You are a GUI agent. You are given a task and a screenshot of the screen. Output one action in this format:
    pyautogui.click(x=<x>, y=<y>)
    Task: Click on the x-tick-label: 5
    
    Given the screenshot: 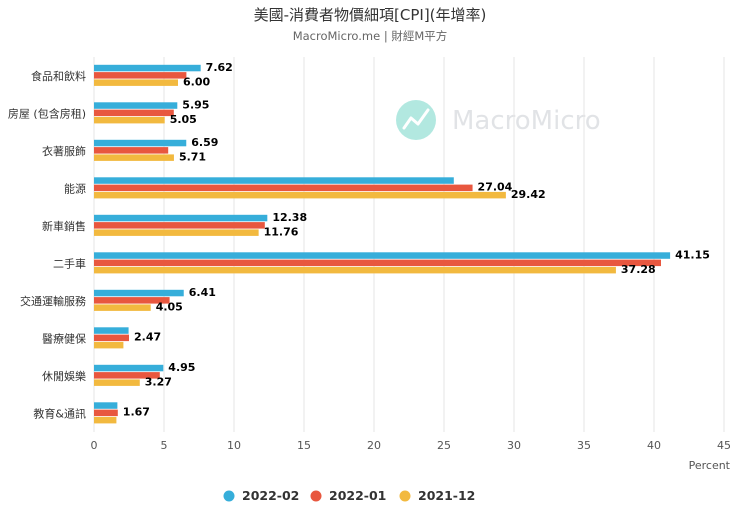 What is the action you would take?
    pyautogui.click(x=164, y=445)
    